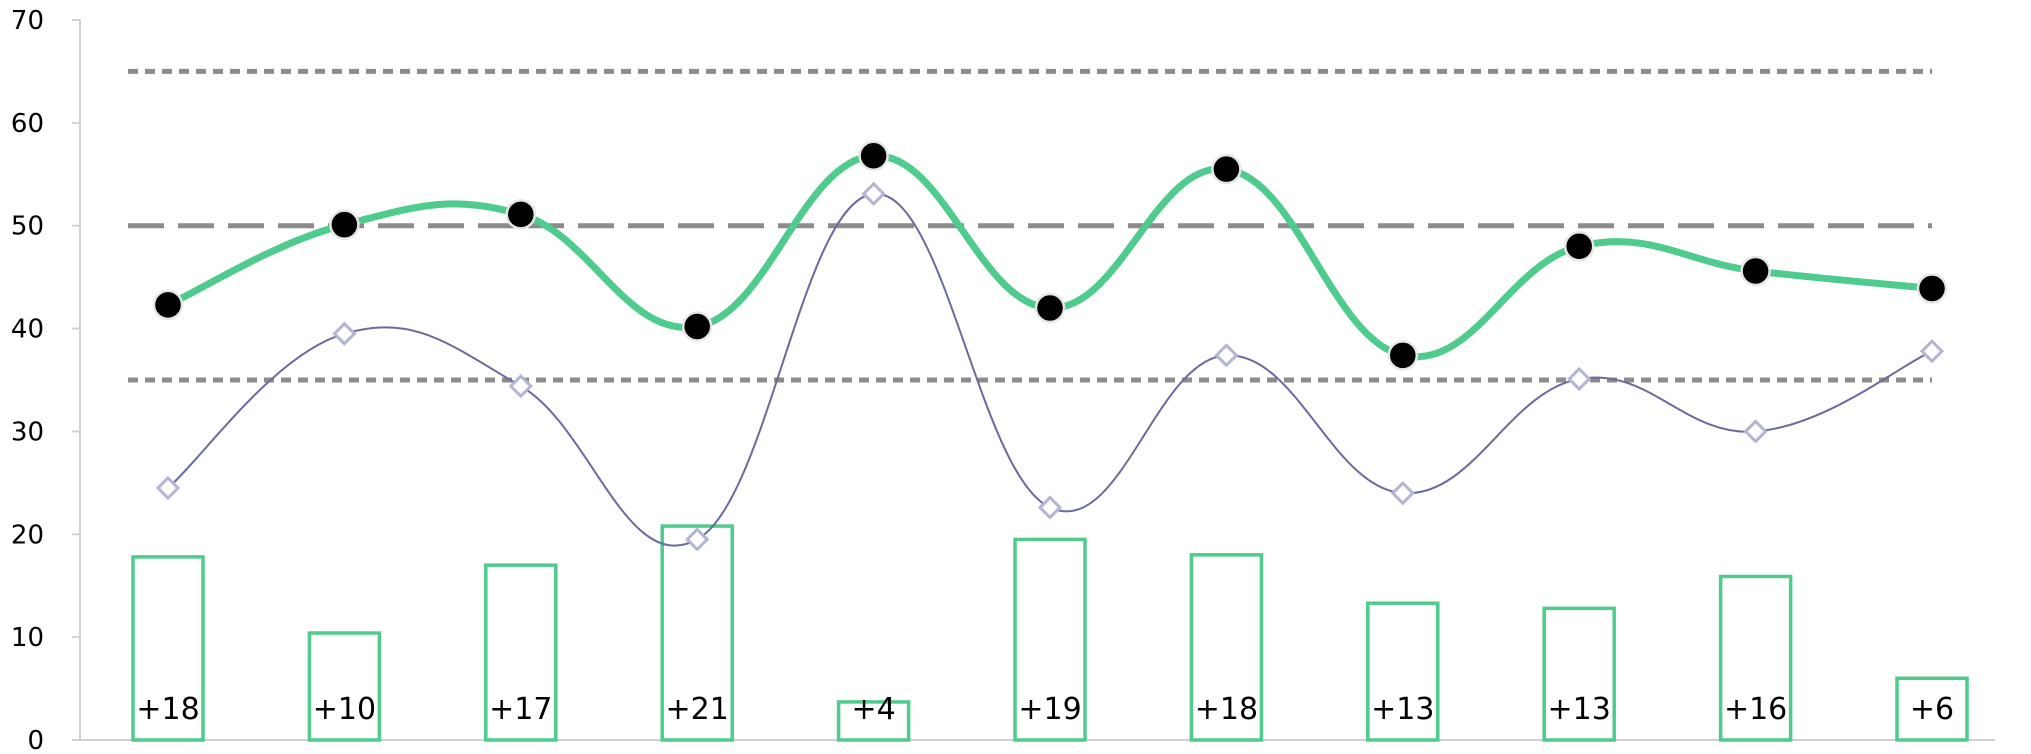 The width and height of the screenshot is (2031, 754). I want to click on y-tick-label: 30, so click(27, 432).